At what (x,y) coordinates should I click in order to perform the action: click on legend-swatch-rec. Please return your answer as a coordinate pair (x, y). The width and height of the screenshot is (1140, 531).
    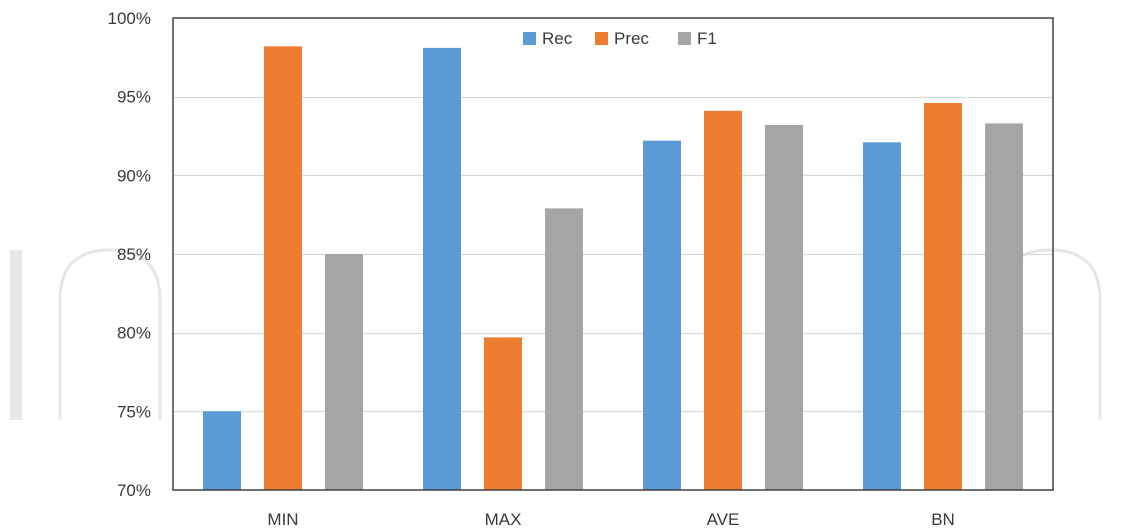
    Looking at the image, I should click on (529, 38).